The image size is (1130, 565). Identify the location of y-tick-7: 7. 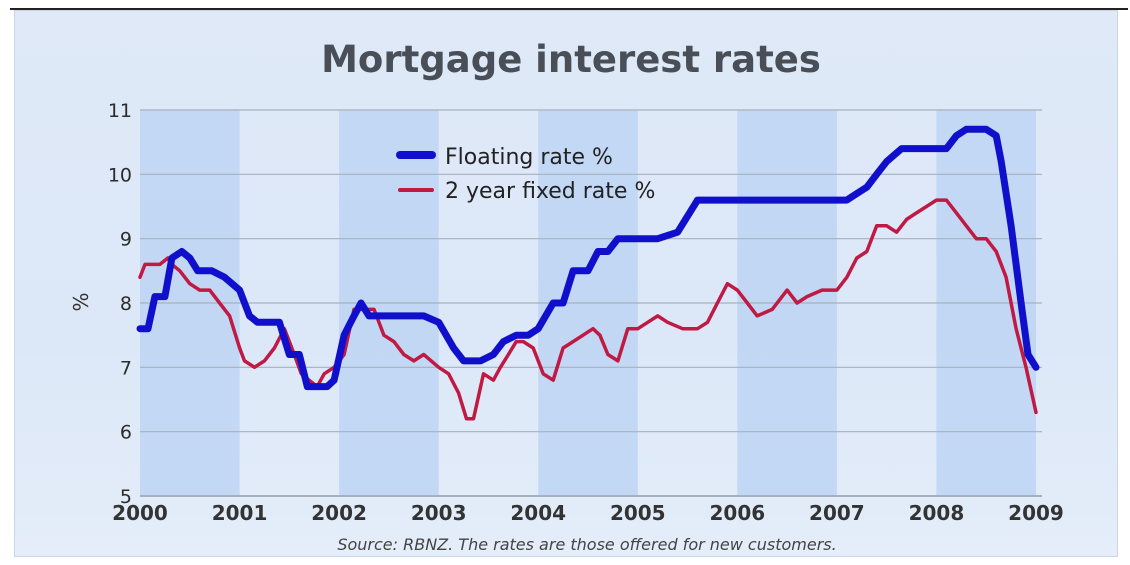
(126, 368).